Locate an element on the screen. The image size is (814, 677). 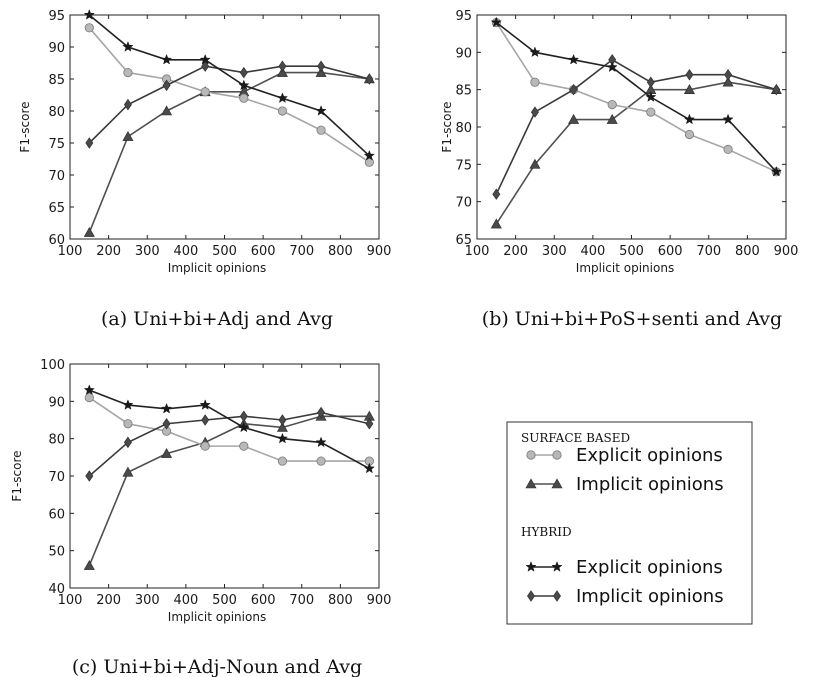
chart-a-ytick-label: 90 is located at coordinates (56, 48).